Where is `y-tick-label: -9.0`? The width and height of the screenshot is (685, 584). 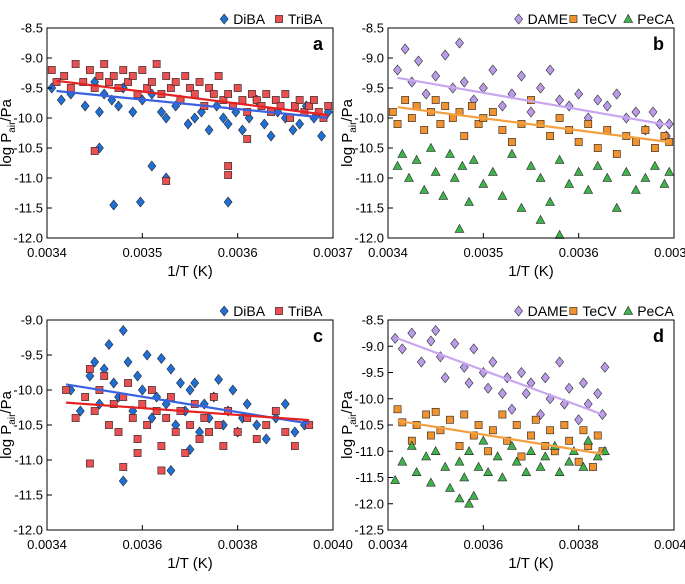
y-tick-label: -9.0 is located at coordinates (32, 320).